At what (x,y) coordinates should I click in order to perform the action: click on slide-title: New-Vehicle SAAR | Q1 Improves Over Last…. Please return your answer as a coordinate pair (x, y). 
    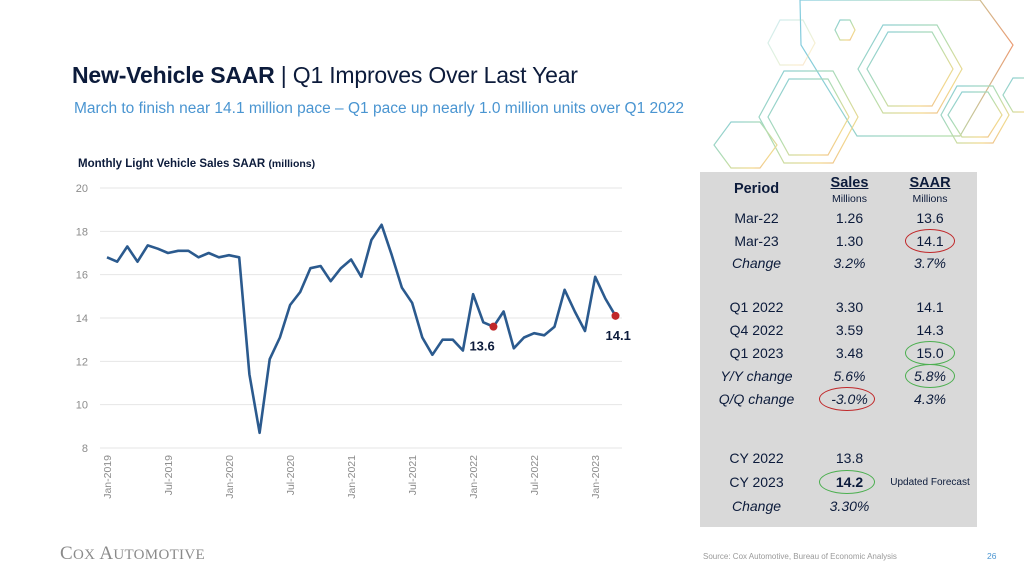
    Looking at the image, I should click on (325, 75).